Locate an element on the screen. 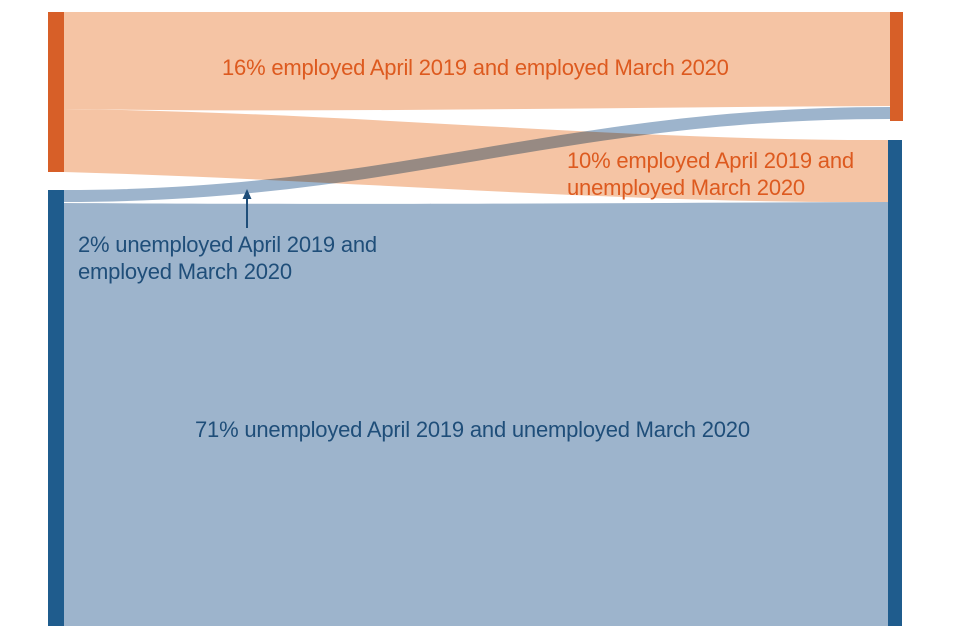 The image size is (960, 640). node-employed-march-2020 is located at coordinates (896, 66).